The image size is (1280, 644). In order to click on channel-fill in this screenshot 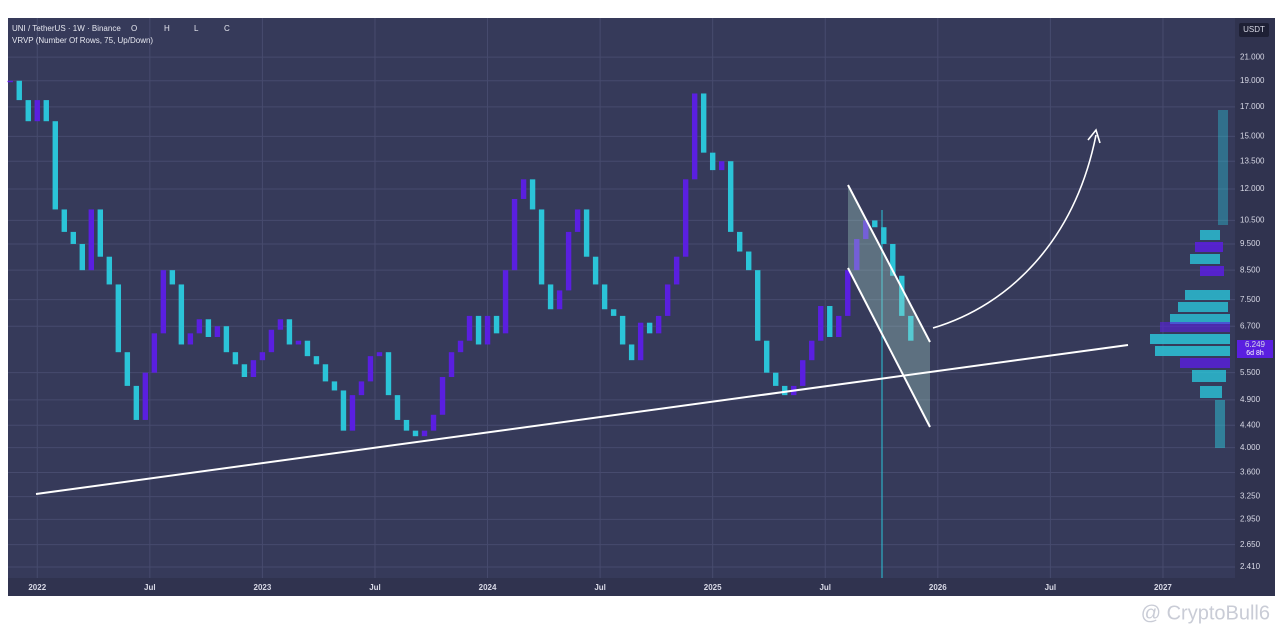, I will do `click(889, 306)`.